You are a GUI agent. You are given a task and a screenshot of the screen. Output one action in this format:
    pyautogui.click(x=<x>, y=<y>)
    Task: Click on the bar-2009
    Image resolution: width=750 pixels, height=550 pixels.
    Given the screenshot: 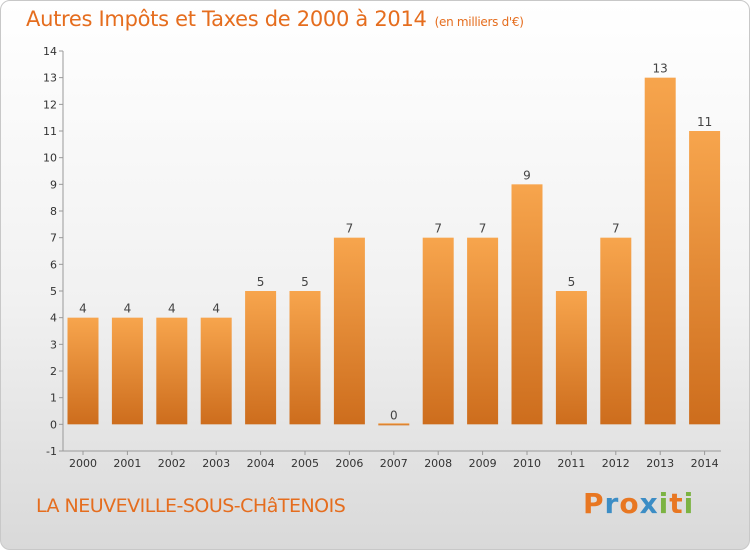 What is the action you would take?
    pyautogui.click(x=483, y=331)
    